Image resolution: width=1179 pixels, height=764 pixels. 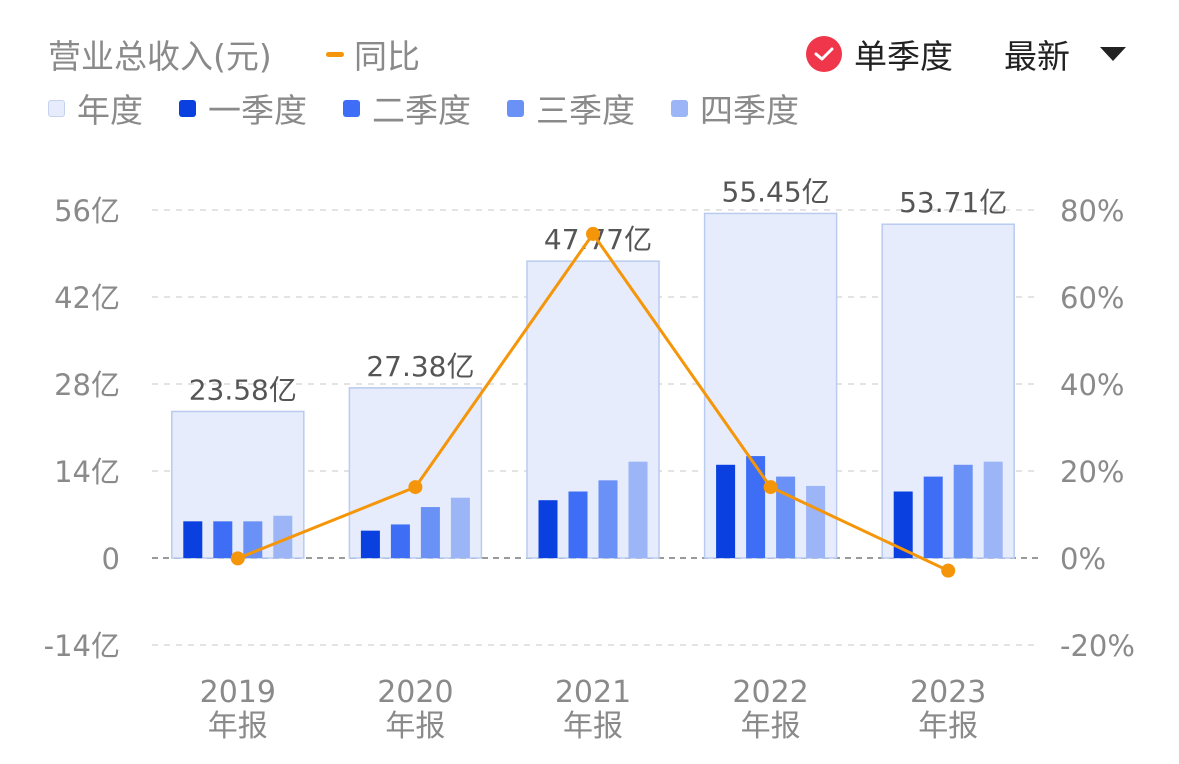 I want to click on y-left-tick-label: 0, so click(x=111, y=559).